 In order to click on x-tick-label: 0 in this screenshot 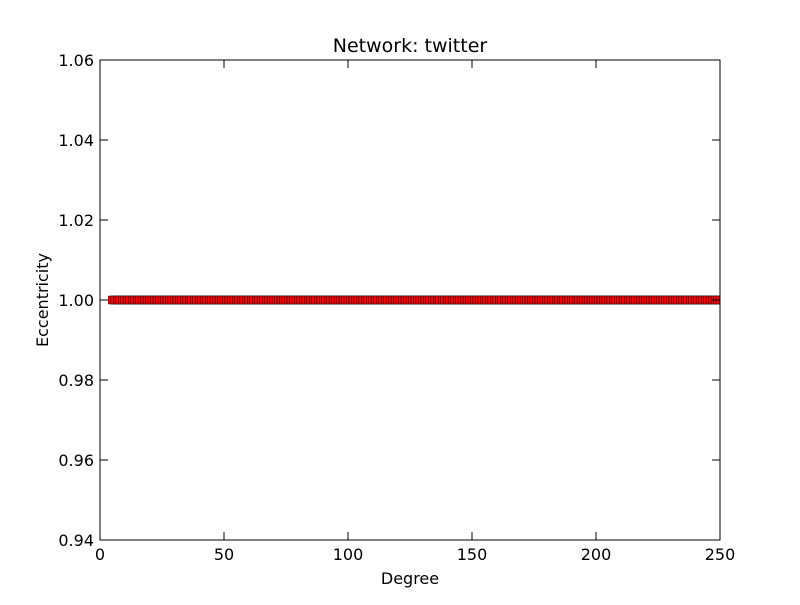, I will do `click(100, 554)`.